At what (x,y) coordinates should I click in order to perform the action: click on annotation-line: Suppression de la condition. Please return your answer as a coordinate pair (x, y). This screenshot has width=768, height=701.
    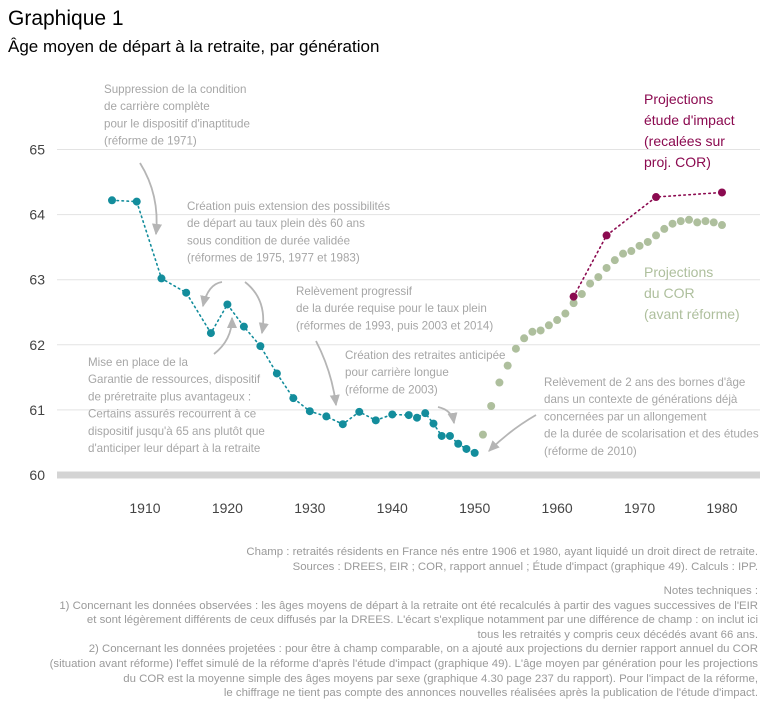
    Looking at the image, I should click on (175, 89).